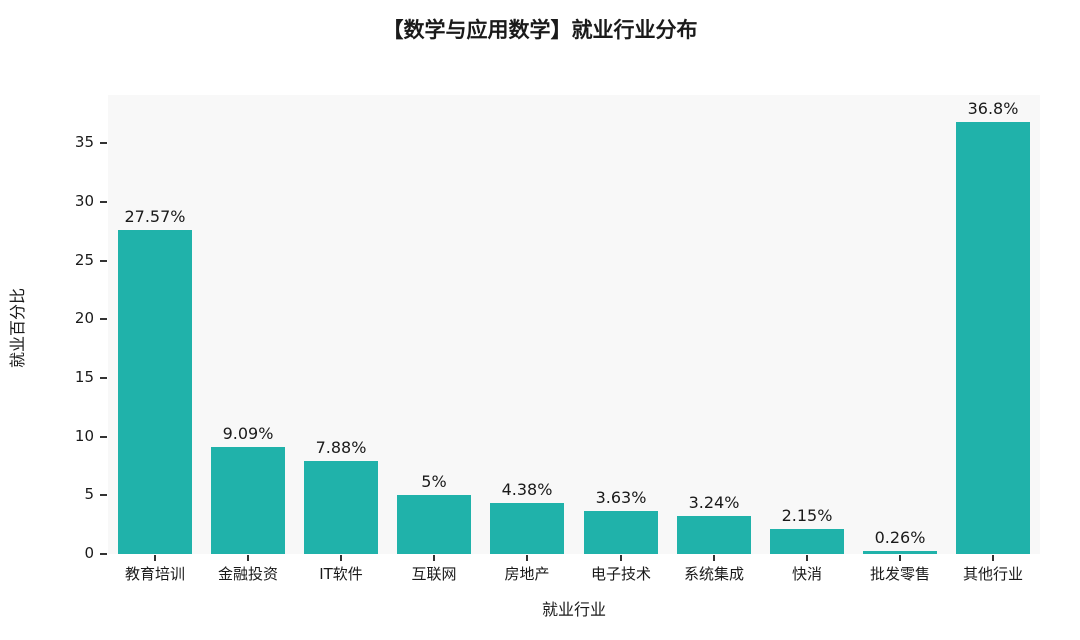  I want to click on x-tick-label: 快消, so click(806, 574).